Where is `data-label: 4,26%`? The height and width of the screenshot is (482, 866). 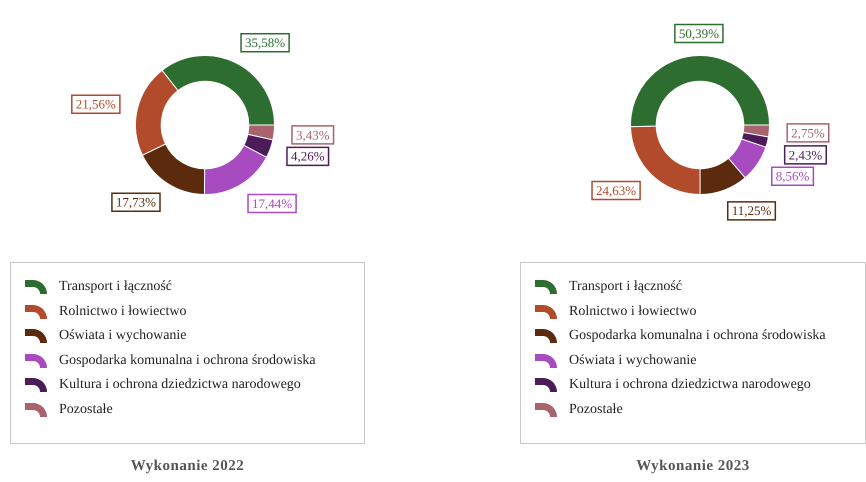
data-label: 4,26% is located at coordinates (307, 156).